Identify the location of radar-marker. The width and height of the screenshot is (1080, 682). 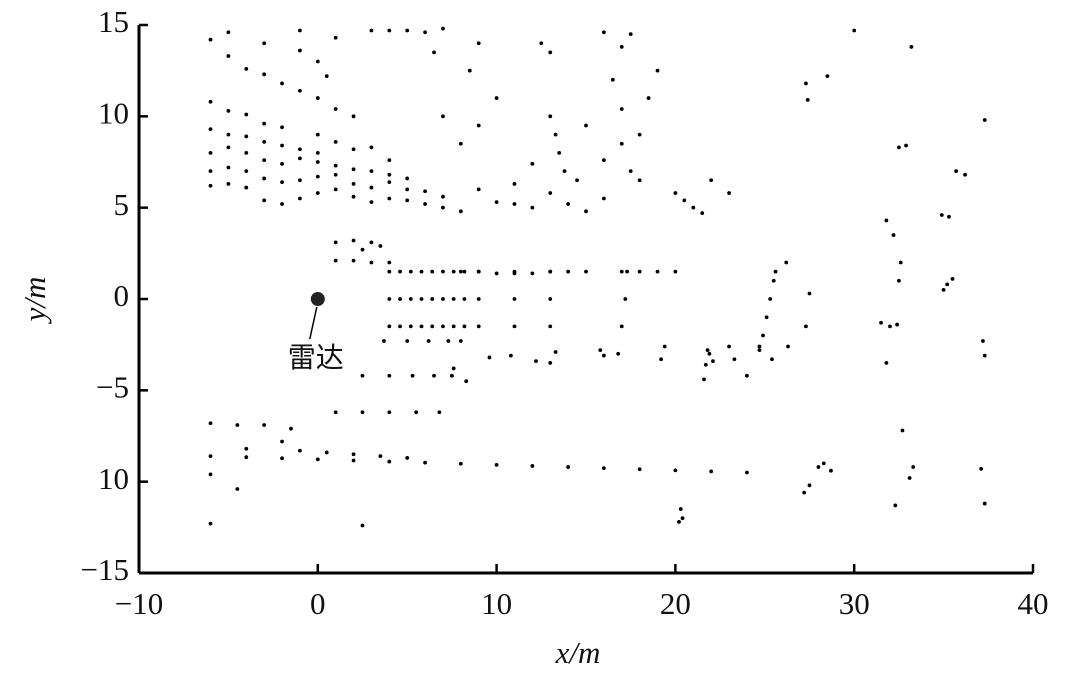
(317, 299).